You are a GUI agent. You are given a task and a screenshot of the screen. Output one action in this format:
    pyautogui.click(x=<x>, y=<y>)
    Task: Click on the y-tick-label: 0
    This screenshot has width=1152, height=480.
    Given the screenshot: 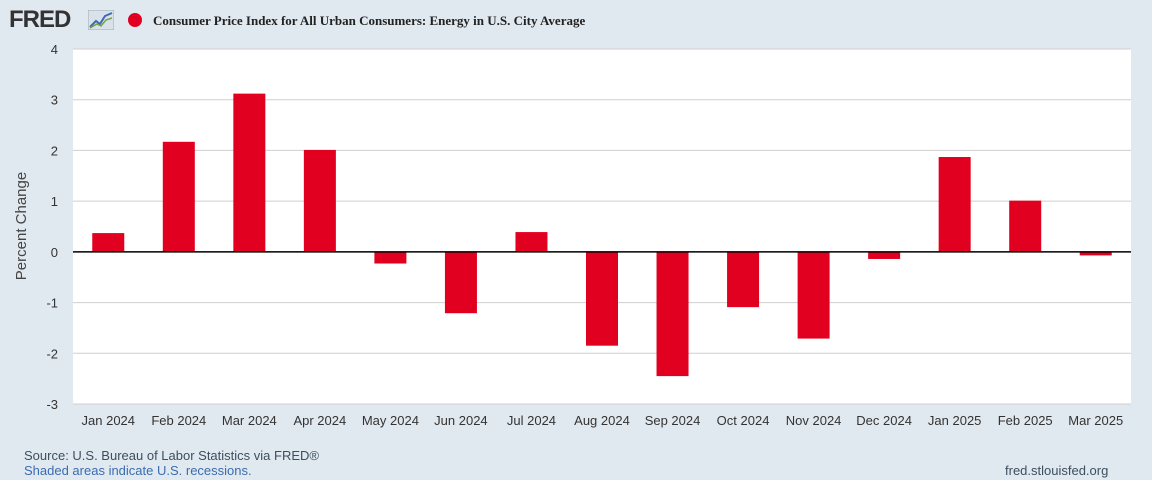 What is the action you would take?
    pyautogui.click(x=54, y=252)
    